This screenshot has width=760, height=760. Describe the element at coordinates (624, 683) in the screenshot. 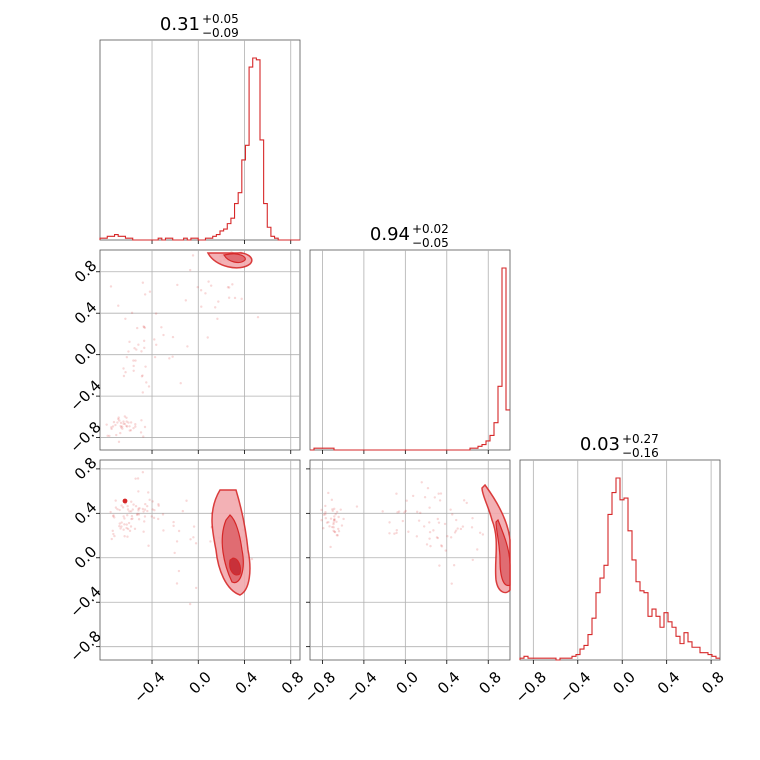

I see `tick-label-x: 0.0` at that location.